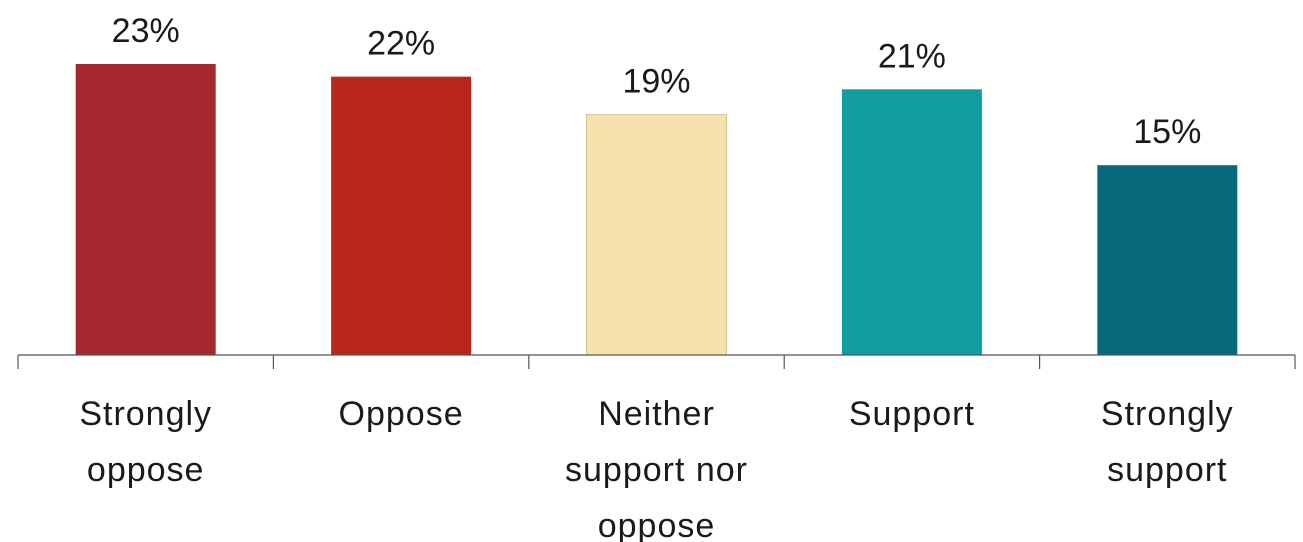 The height and width of the screenshot is (542, 1303). I want to click on category-label-2: Oppose, so click(401, 414).